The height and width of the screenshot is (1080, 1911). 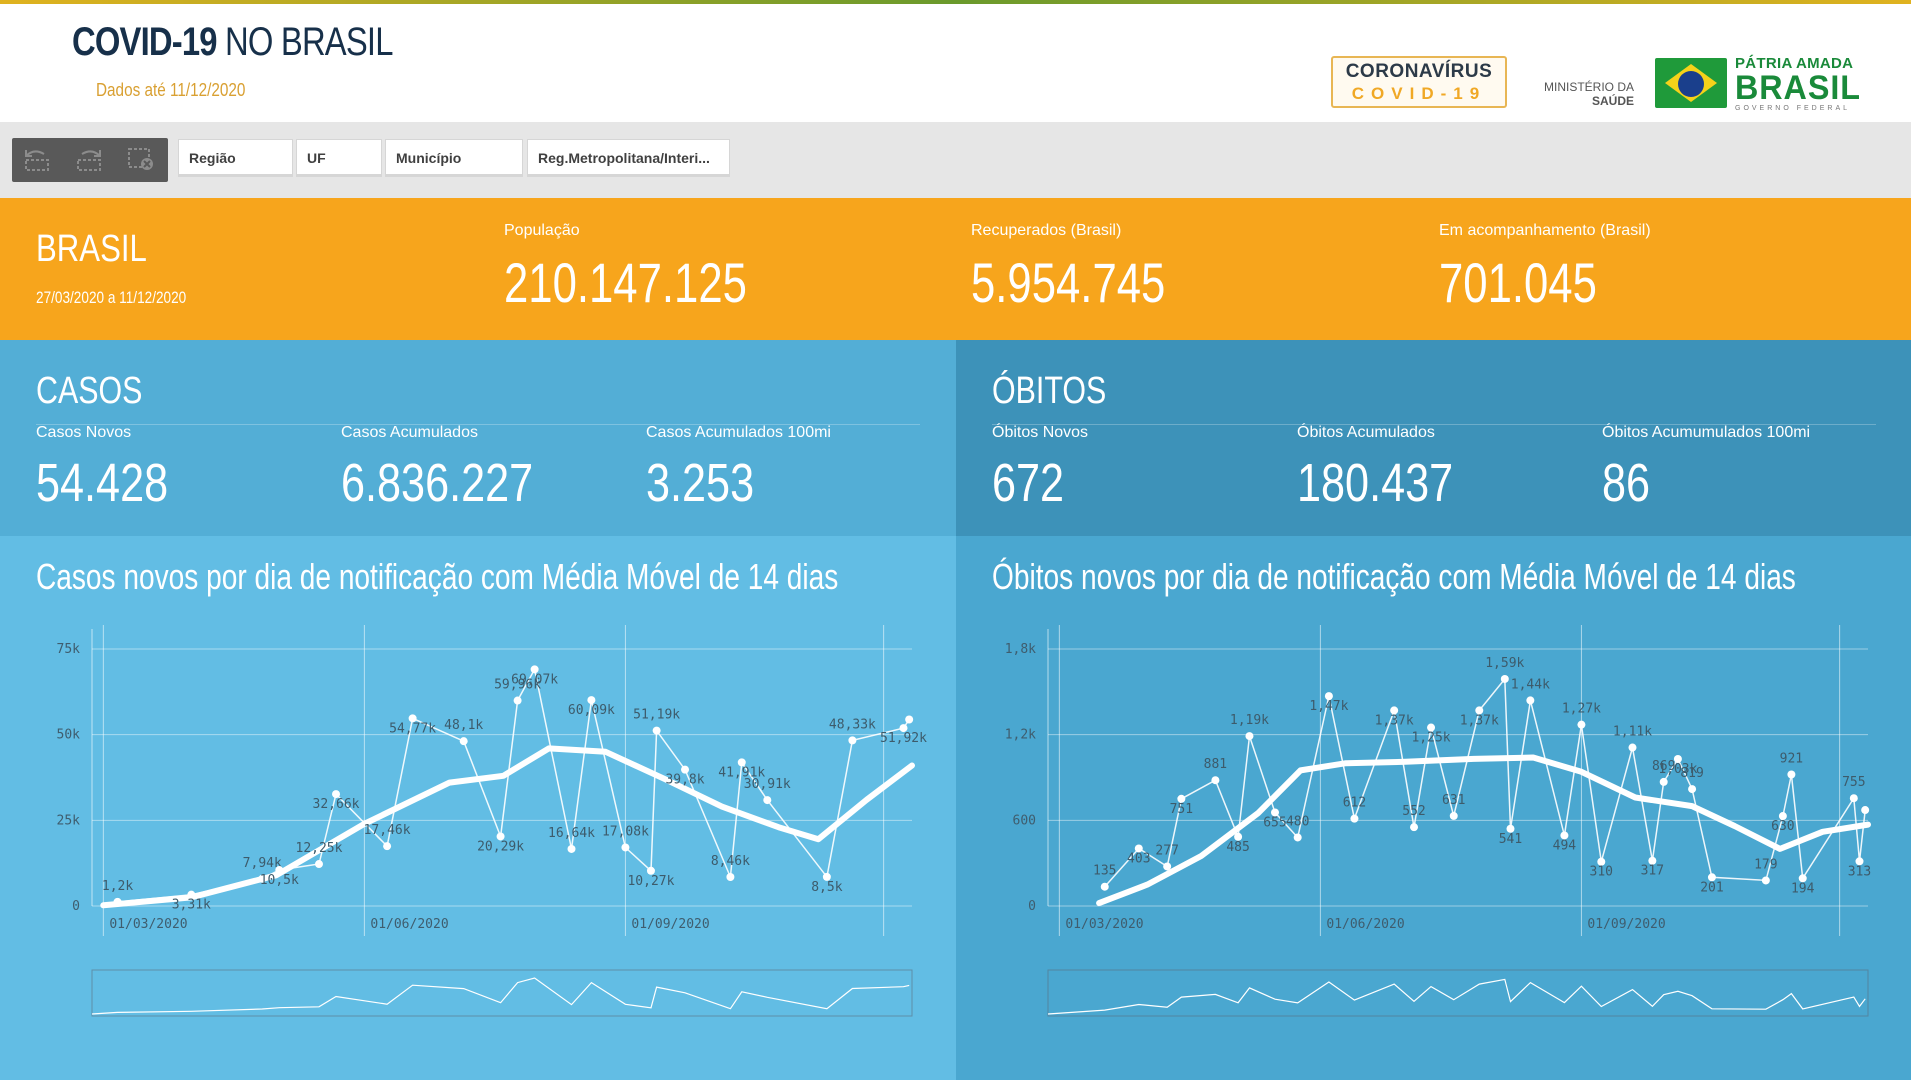 I want to click on casos-data-label: 69,07k, so click(x=534, y=679).